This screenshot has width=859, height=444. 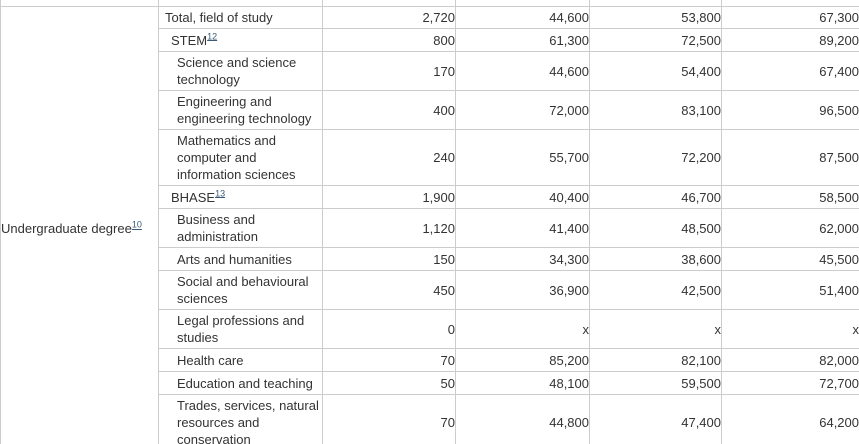 What do you see at coordinates (389, 383) in the screenshot?
I see `value-cell: 50` at bounding box center [389, 383].